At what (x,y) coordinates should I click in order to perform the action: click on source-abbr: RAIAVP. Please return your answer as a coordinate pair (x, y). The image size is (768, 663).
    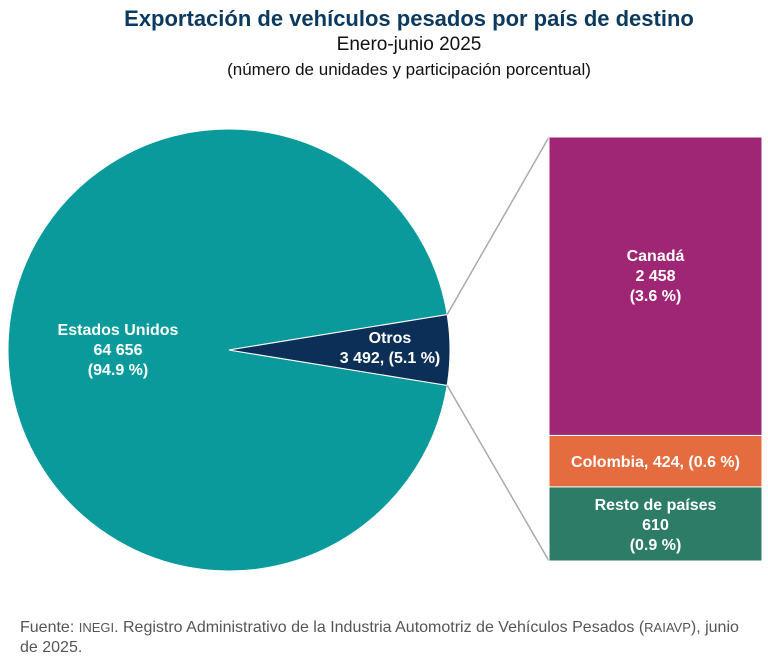
    Looking at the image, I should click on (667, 627).